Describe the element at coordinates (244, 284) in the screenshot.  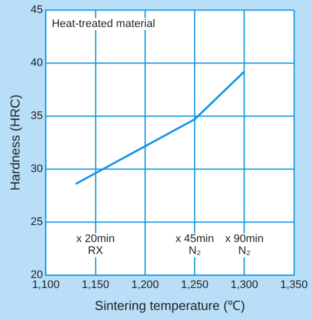
I see `x-tick-label: 1,300` at that location.